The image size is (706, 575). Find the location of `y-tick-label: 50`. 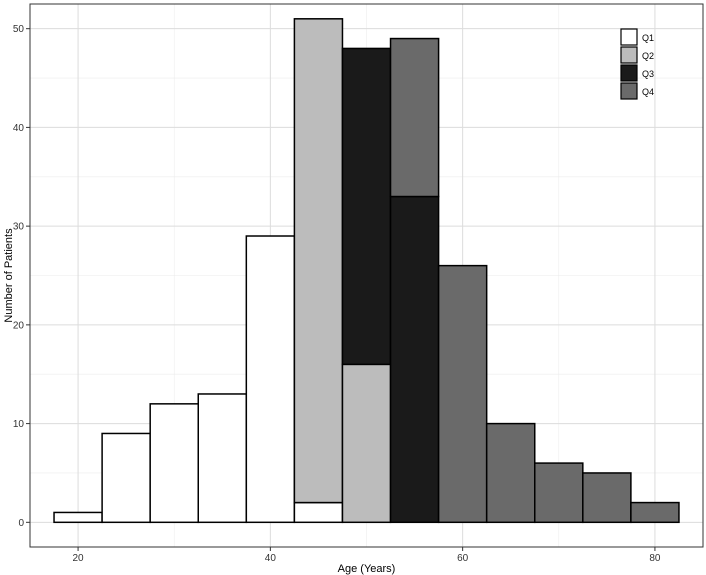

y-tick-label: 50 is located at coordinates (19, 29).